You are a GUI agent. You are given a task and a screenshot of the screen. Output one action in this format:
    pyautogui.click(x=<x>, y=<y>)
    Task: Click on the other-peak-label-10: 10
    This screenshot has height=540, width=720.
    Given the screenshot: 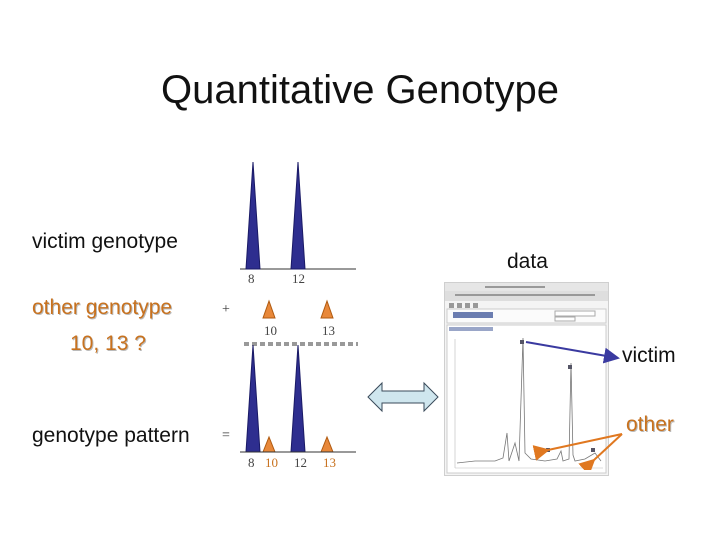 What is the action you would take?
    pyautogui.click(x=270, y=330)
    